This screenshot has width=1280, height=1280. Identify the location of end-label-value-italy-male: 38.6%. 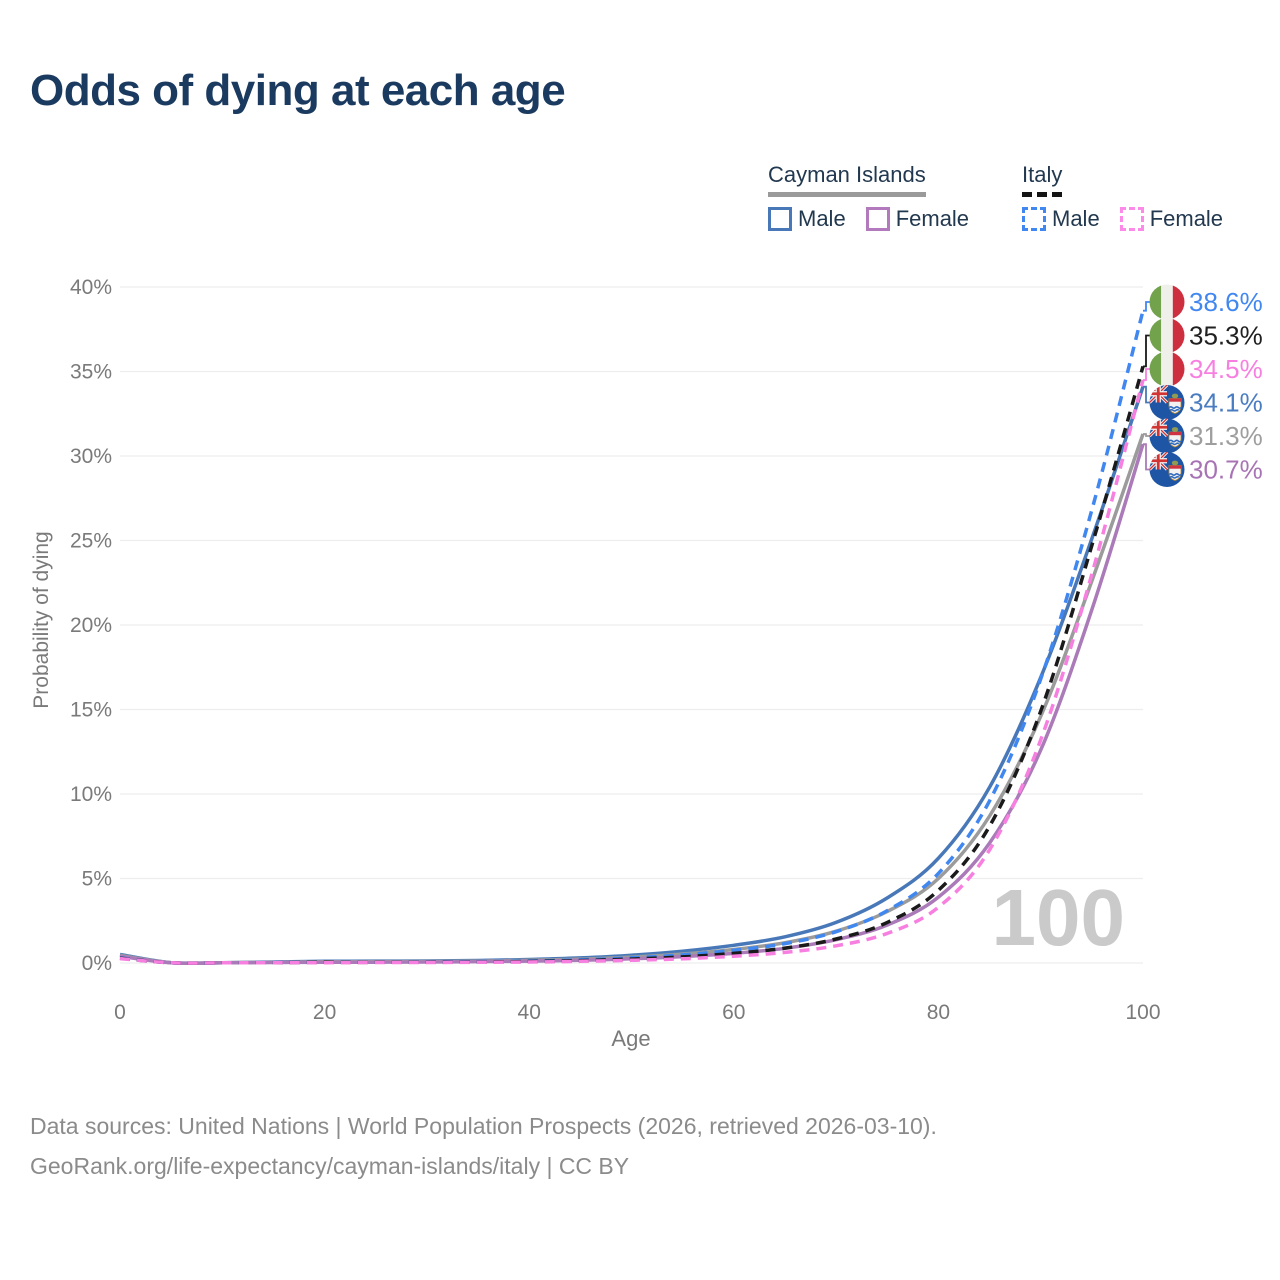
(1226, 302).